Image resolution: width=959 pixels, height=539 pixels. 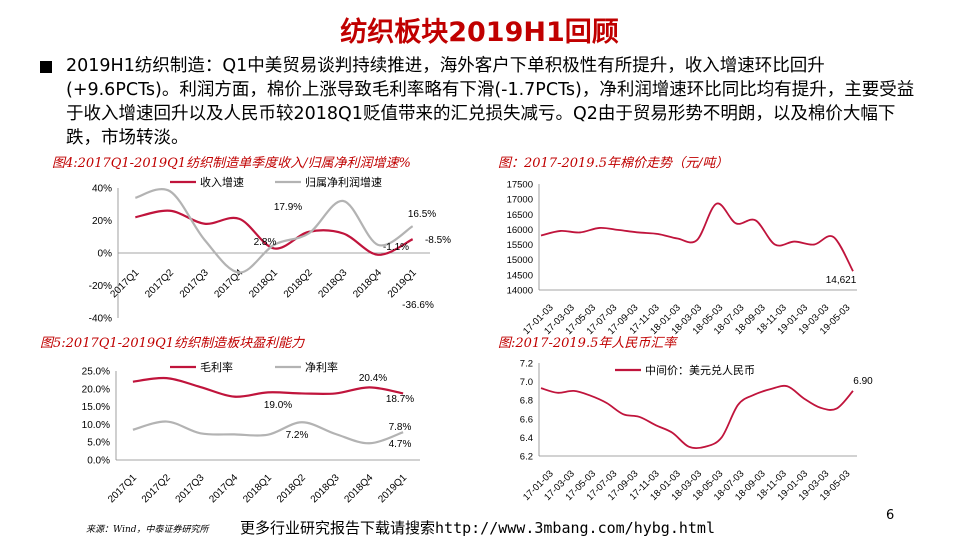 What do you see at coordinates (278, 405) in the screenshot?
I see `data-label: 19.0%` at bounding box center [278, 405].